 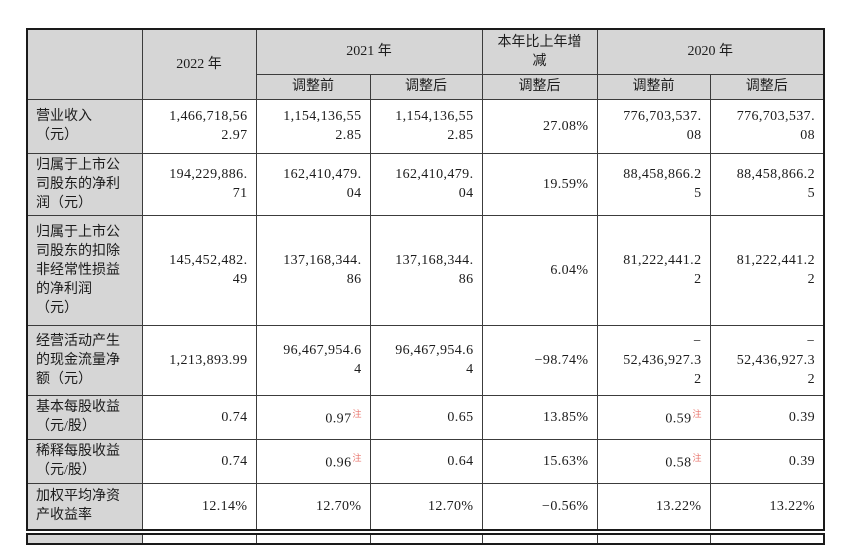 What do you see at coordinates (313, 417) in the screenshot?
I see `cell-eps-basic-2021-before: 0.97注` at bounding box center [313, 417].